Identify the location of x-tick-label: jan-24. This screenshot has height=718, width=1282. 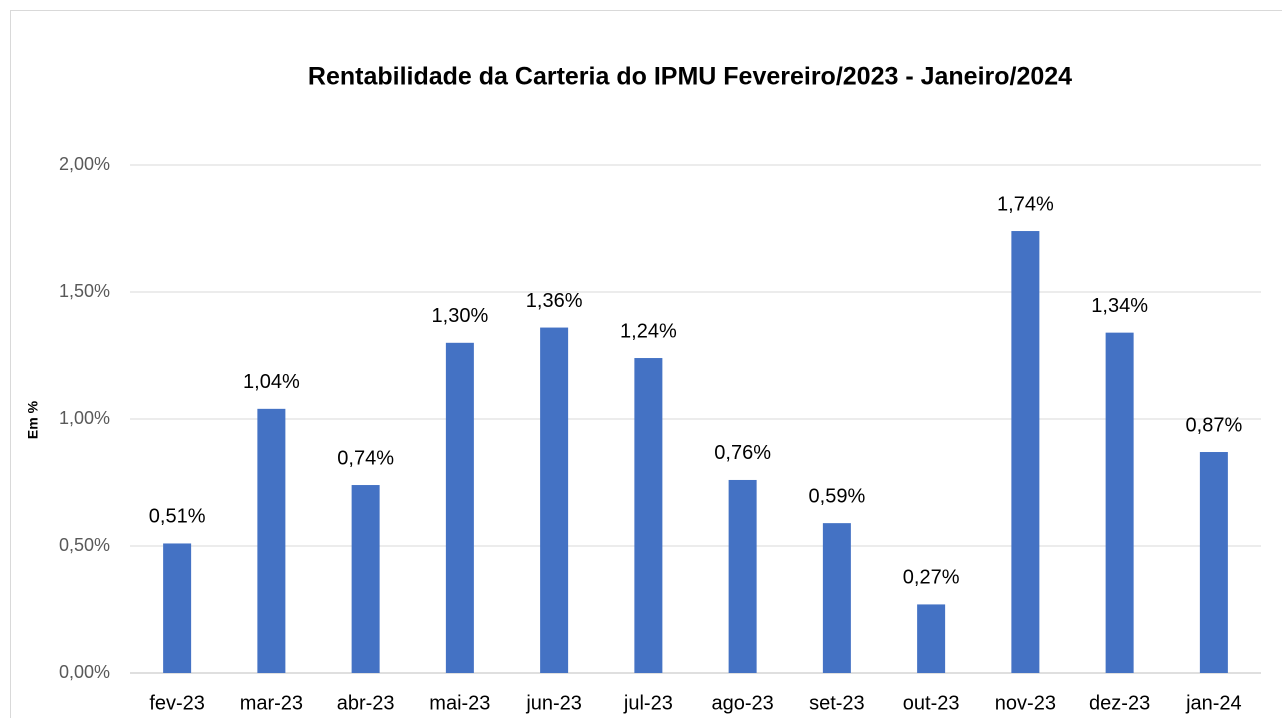
(1213, 703).